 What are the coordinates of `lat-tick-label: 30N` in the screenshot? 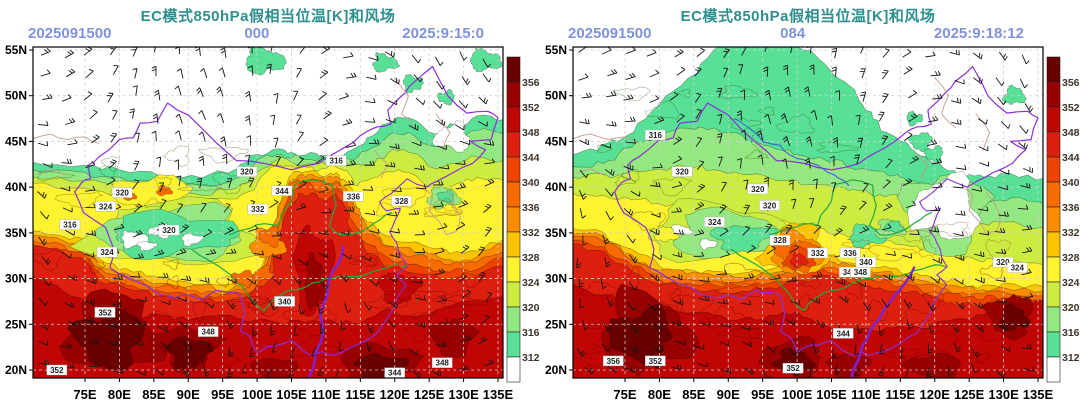 It's located at (16, 279).